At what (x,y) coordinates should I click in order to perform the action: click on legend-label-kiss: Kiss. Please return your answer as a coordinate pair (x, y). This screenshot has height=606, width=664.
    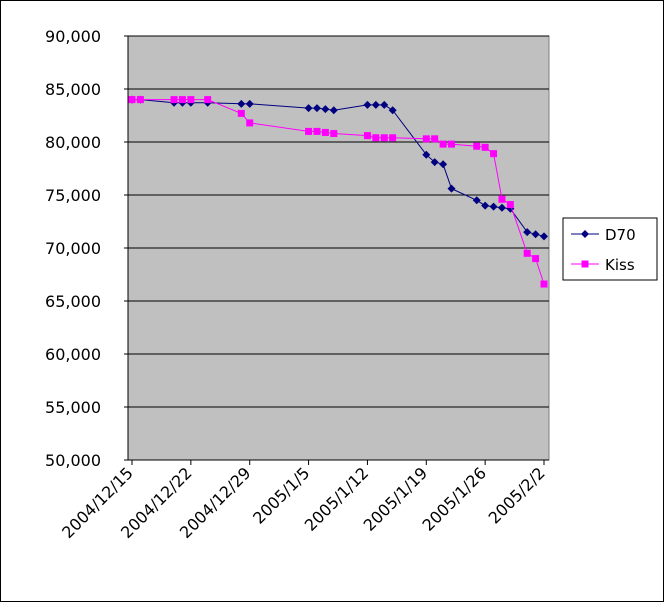
    Looking at the image, I should click on (620, 265).